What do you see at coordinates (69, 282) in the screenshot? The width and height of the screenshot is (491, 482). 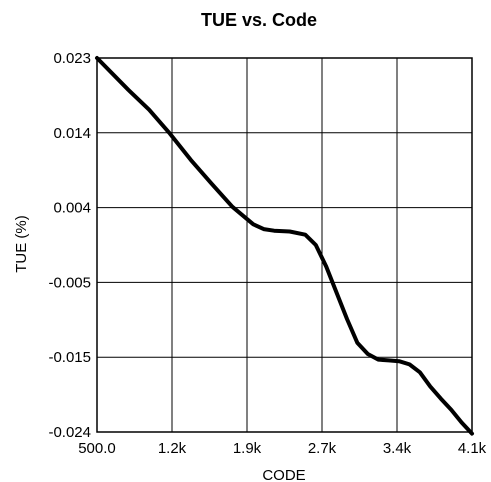 I see `y-tick-label: -0.005` at bounding box center [69, 282].